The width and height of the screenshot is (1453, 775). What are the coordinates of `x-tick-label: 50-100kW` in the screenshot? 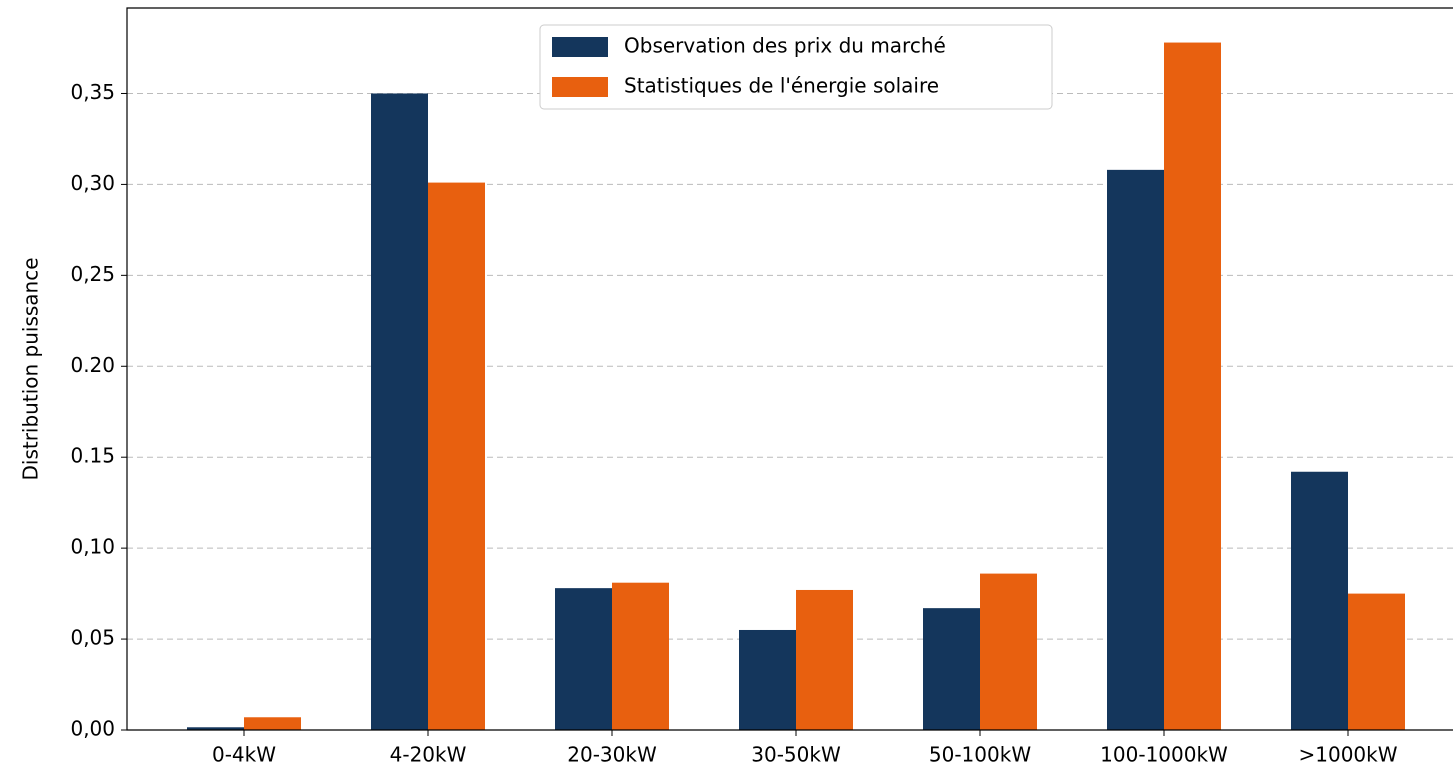 It's located at (980, 755).